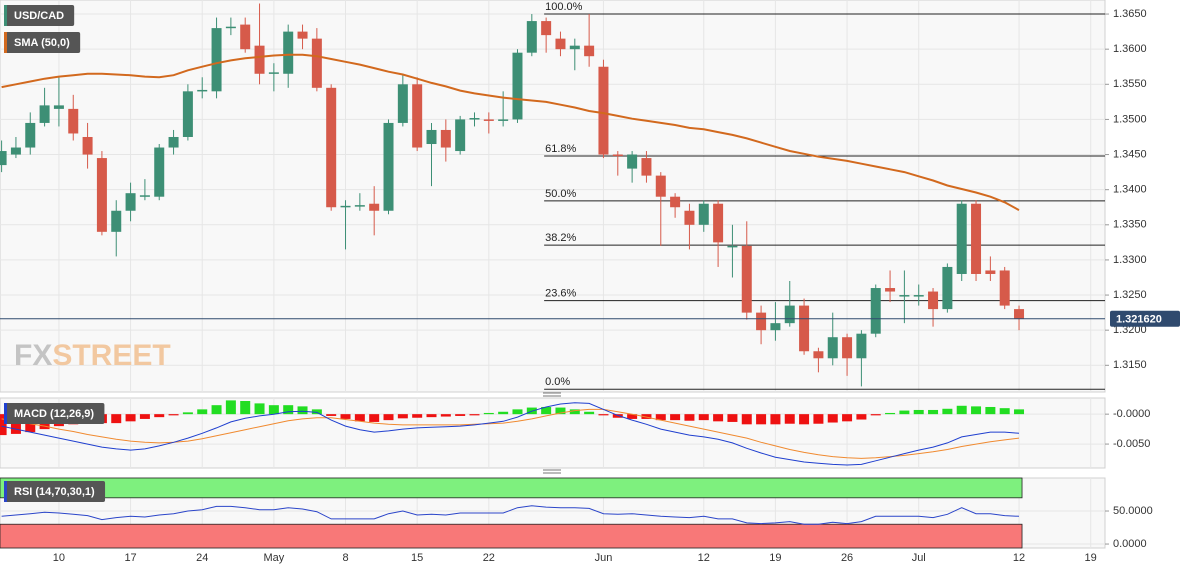  Describe the element at coordinates (111, 355) in the screenshot. I see `watermark: STREET` at that location.